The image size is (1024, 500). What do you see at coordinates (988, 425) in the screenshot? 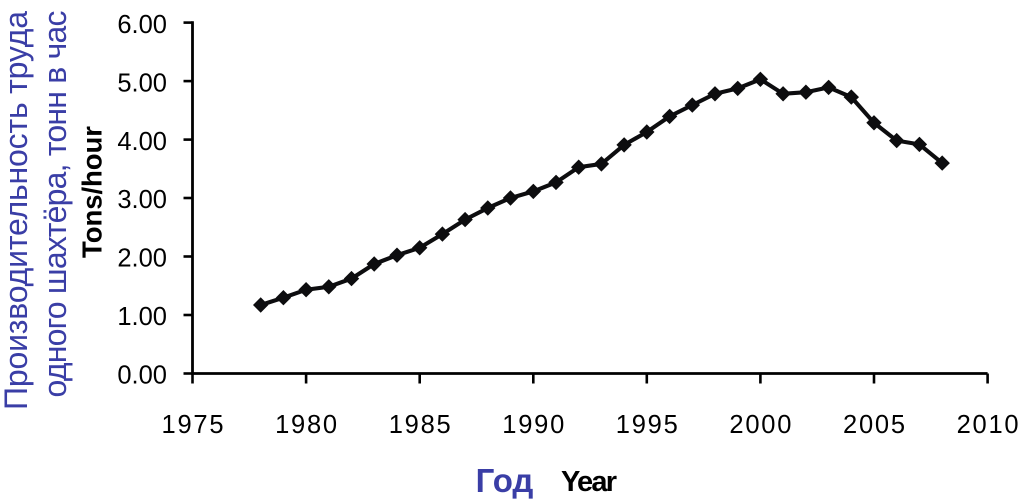
I see `svg-text: 2010` at bounding box center [988, 425].